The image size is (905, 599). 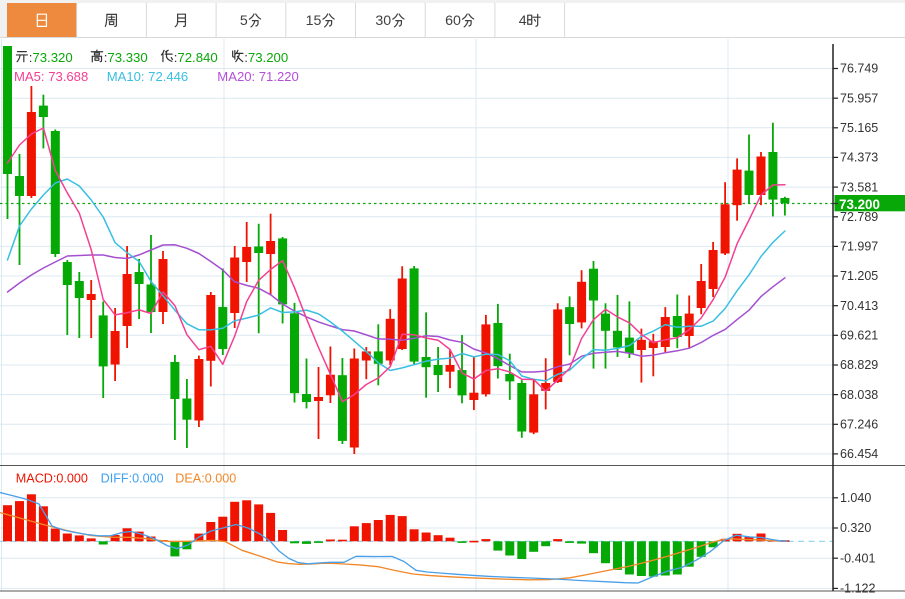 What do you see at coordinates (859, 306) in the screenshot?
I see `svg-text: 70.413` at bounding box center [859, 306].